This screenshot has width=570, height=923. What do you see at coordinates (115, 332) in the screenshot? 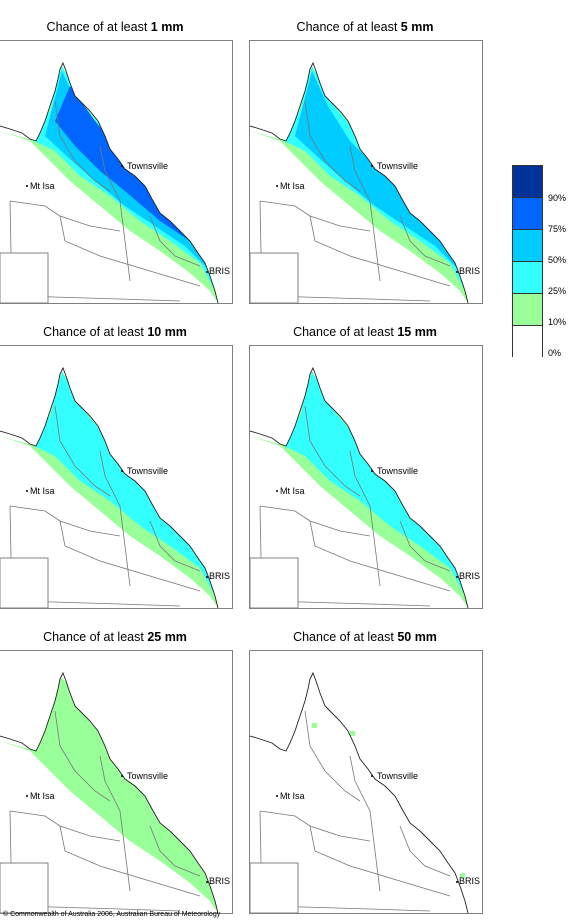
I see `panel-title-10mm: Chance of at least 10 mm` at bounding box center [115, 332].